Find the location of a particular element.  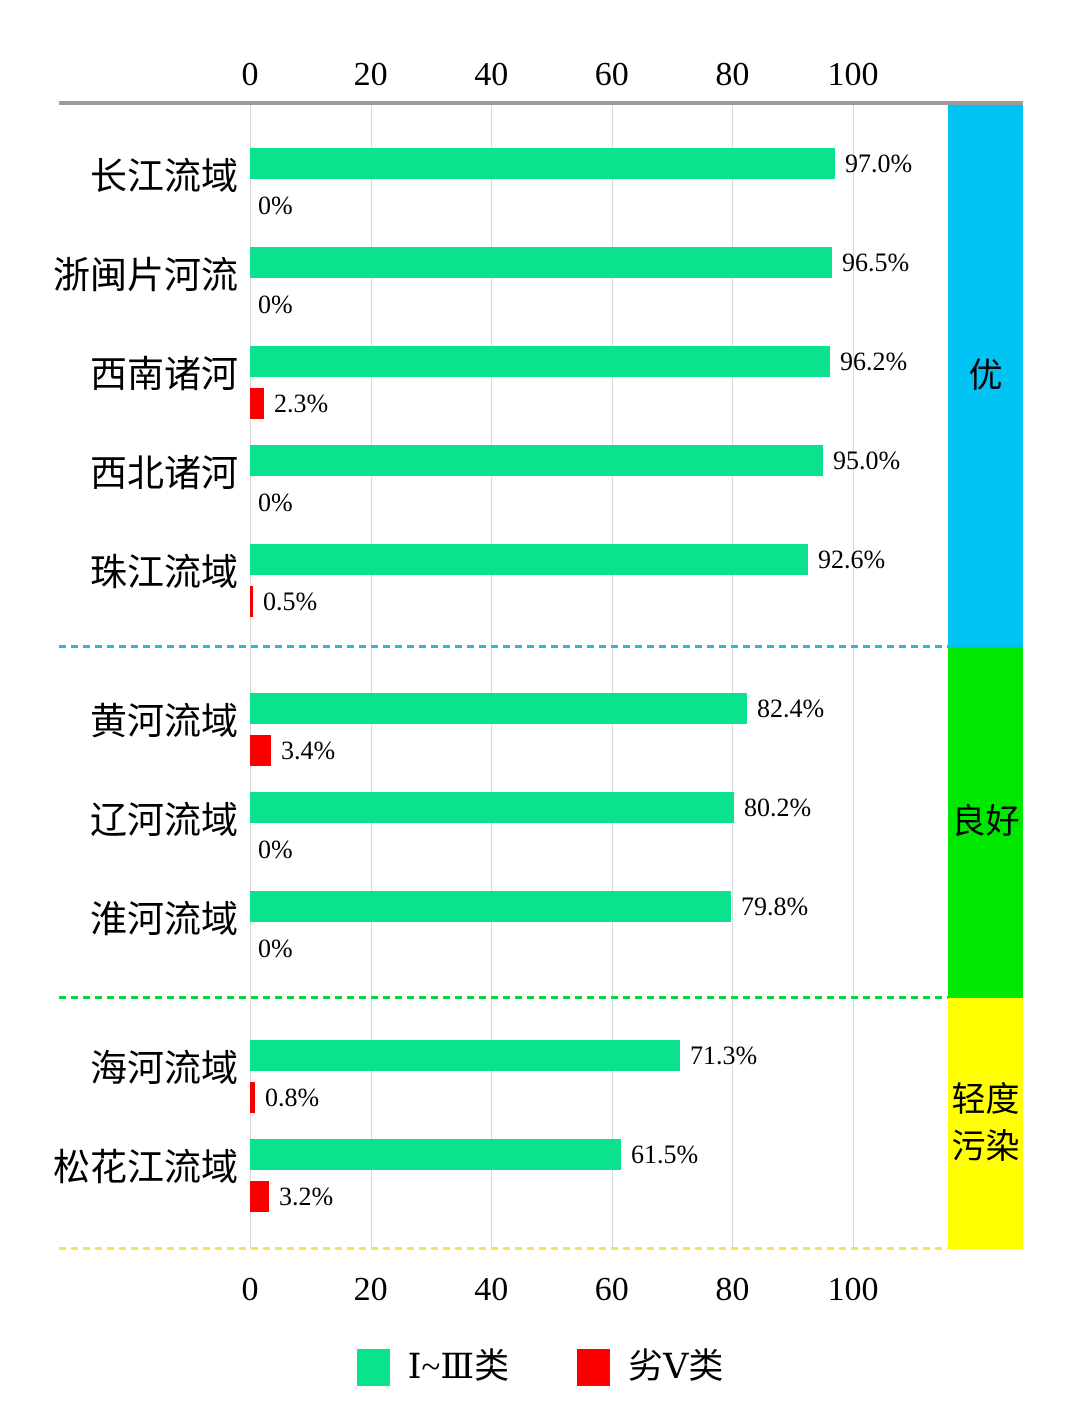

value-label-inferior-v: 0.5% is located at coordinates (290, 601).